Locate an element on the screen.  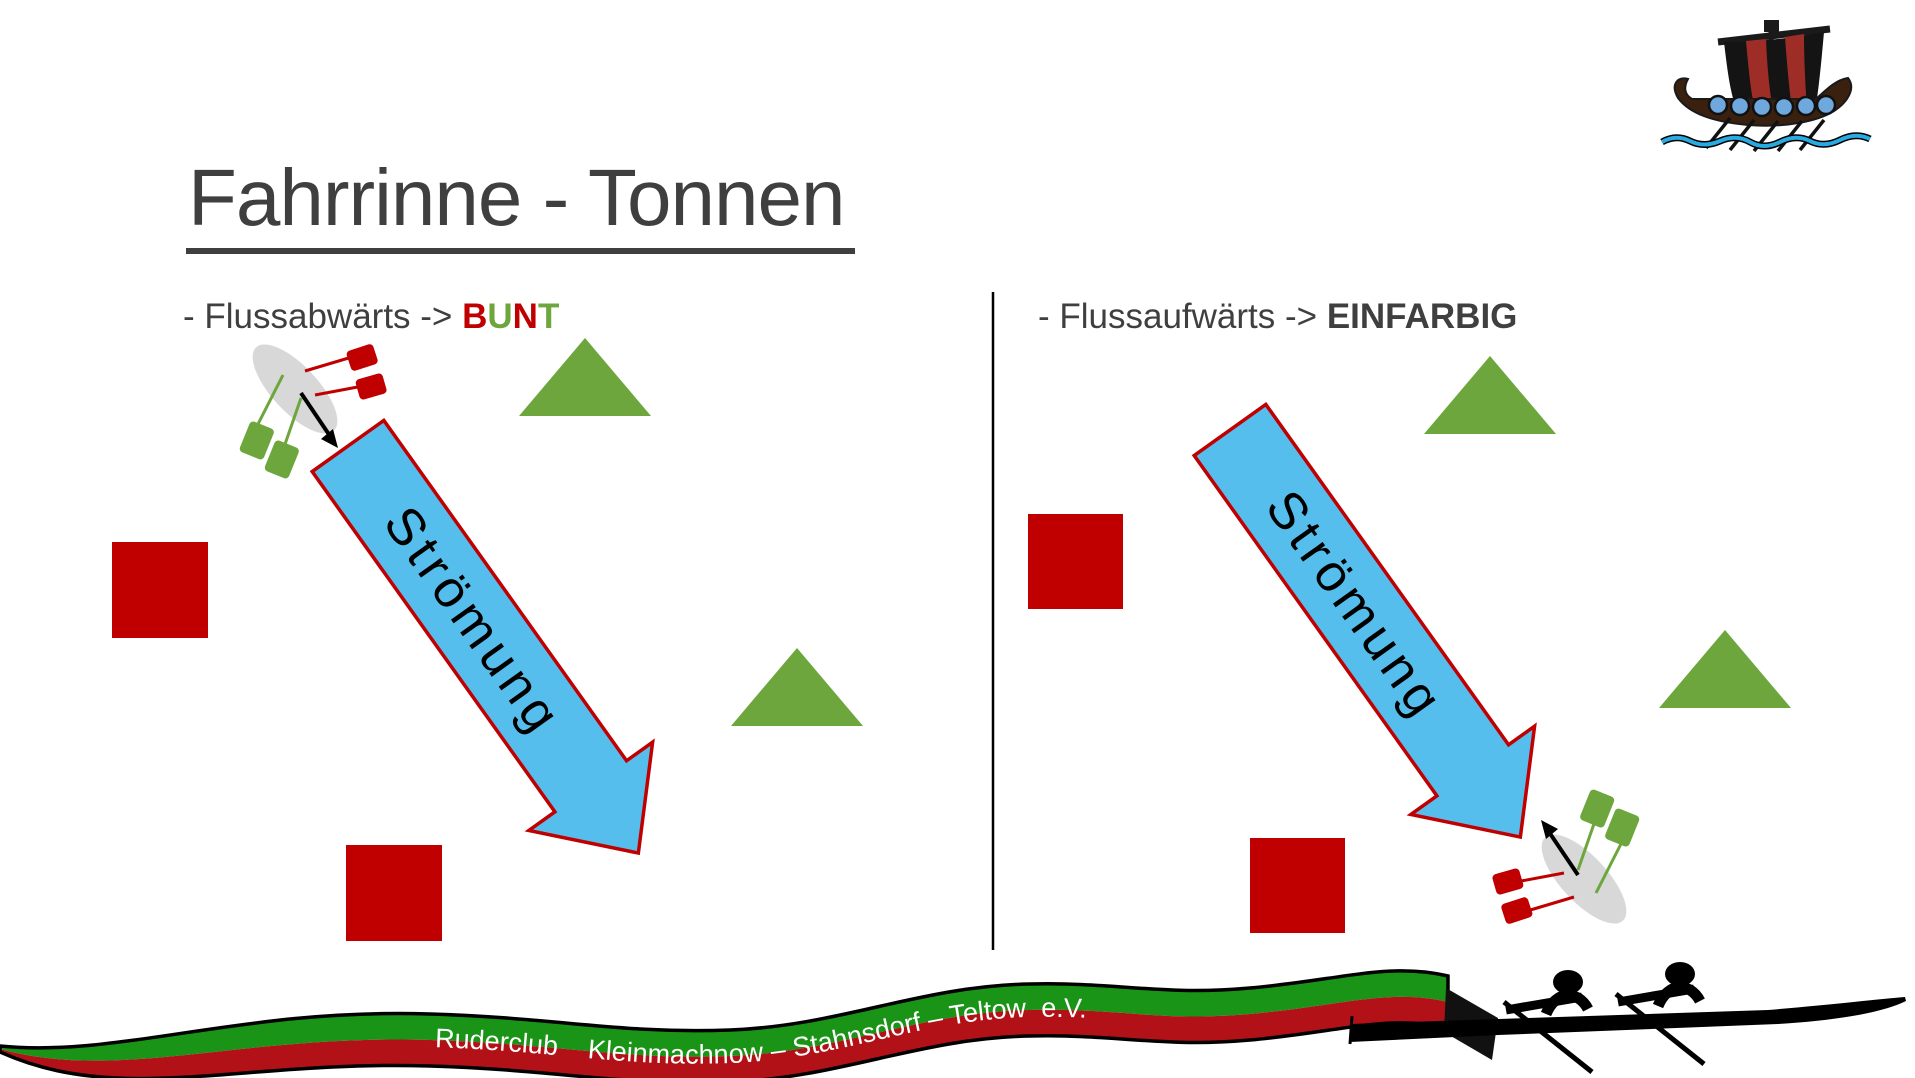
subtitle-upstream-highlight: EINFARBIG is located at coordinates (1422, 316).